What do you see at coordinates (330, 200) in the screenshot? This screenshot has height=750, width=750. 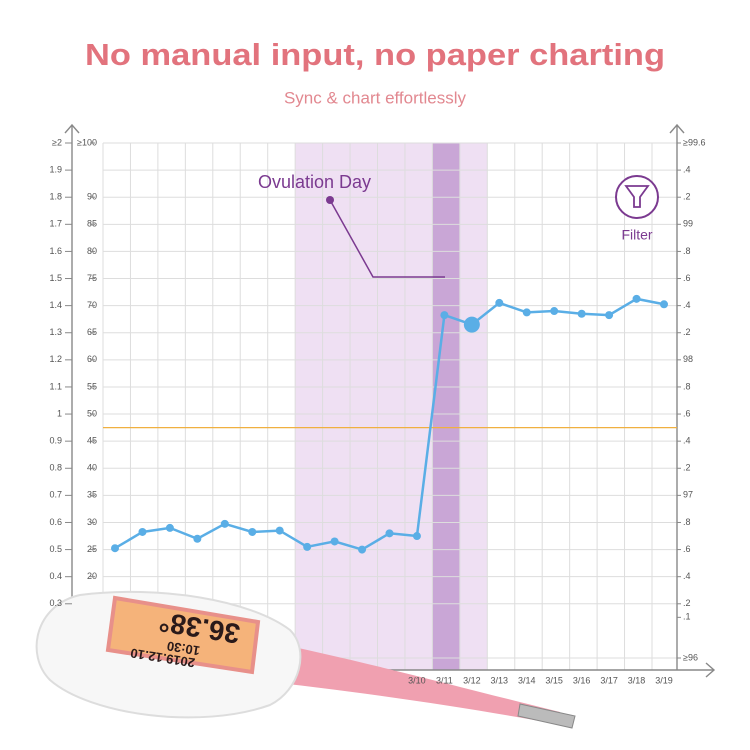 I see `annotation-dot` at bounding box center [330, 200].